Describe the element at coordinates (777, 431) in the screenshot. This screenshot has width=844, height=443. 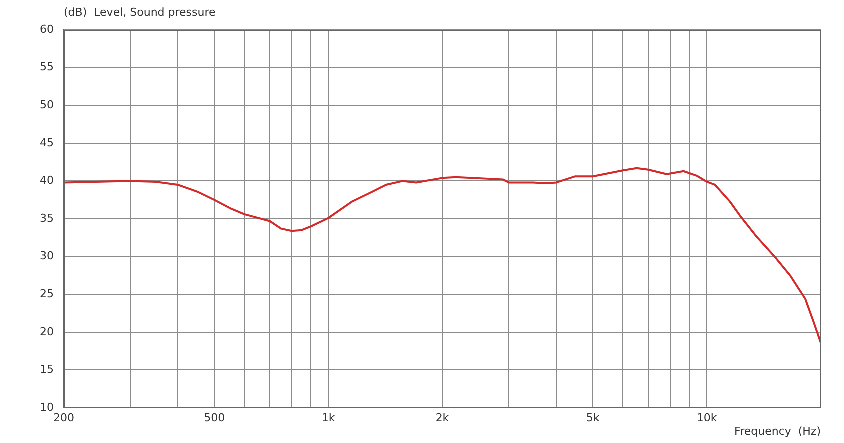
I see `x-axis-title: Frequency (Hz)` at that location.